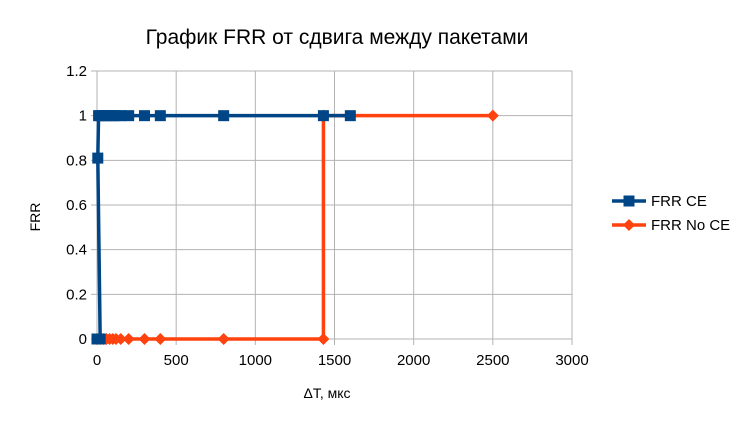 The image size is (755, 425). What do you see at coordinates (76, 250) in the screenshot?
I see `y-tick-label: 0.4` at bounding box center [76, 250].